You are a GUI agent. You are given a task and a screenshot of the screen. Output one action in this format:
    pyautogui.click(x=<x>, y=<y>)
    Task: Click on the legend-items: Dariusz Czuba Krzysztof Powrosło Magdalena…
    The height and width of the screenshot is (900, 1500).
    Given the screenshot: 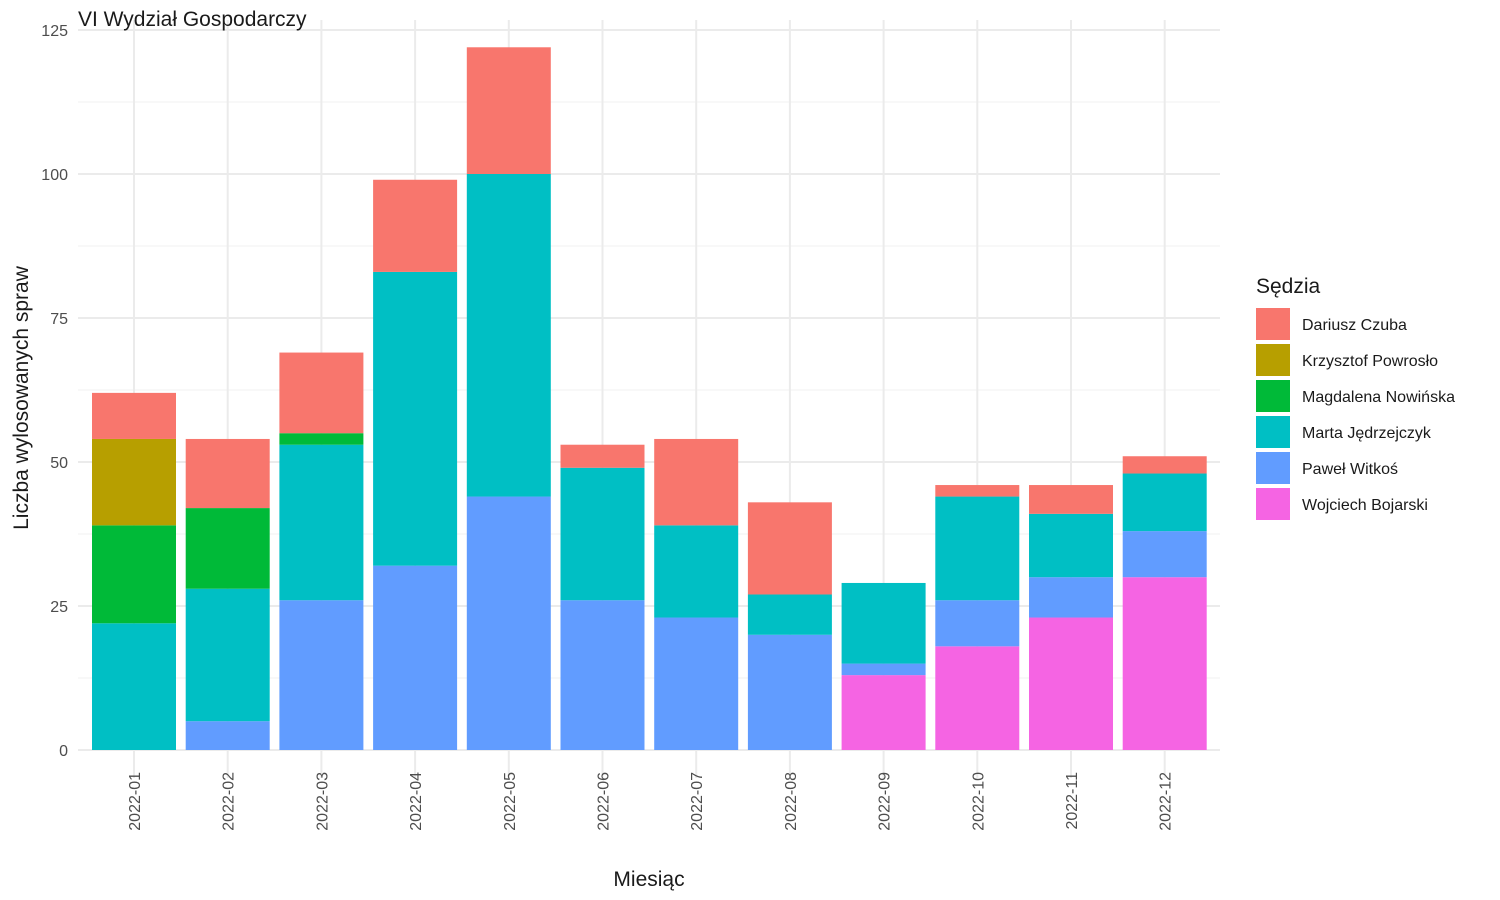 What is the action you would take?
    pyautogui.click(x=1355, y=414)
    